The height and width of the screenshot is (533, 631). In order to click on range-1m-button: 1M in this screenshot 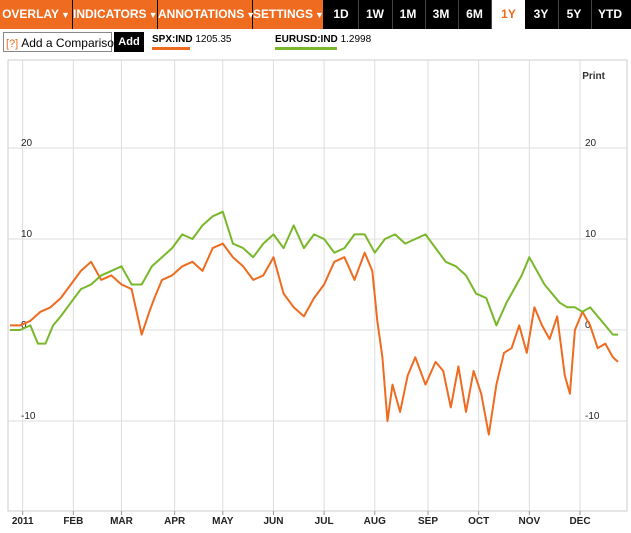, I will do `click(408, 14)`.